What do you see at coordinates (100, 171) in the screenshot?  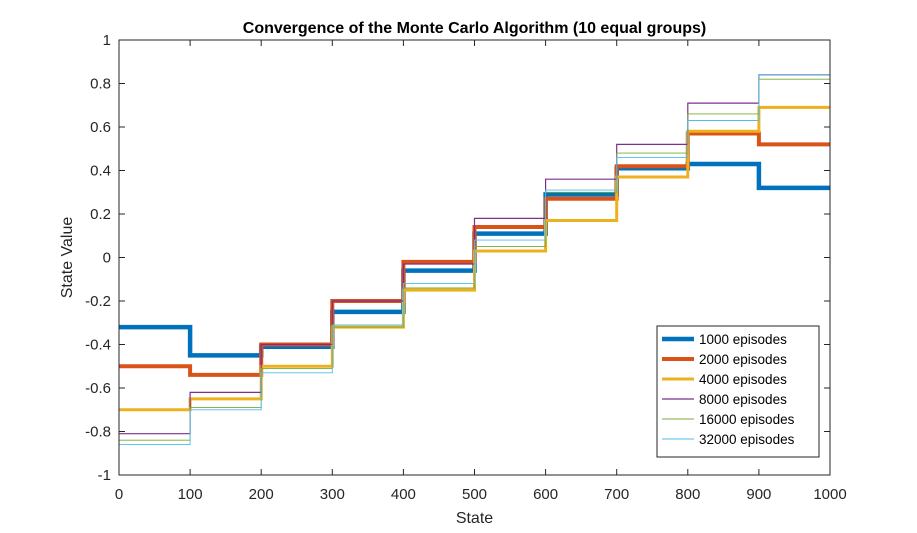 I see `y-tick-label: 0.4` at bounding box center [100, 171].